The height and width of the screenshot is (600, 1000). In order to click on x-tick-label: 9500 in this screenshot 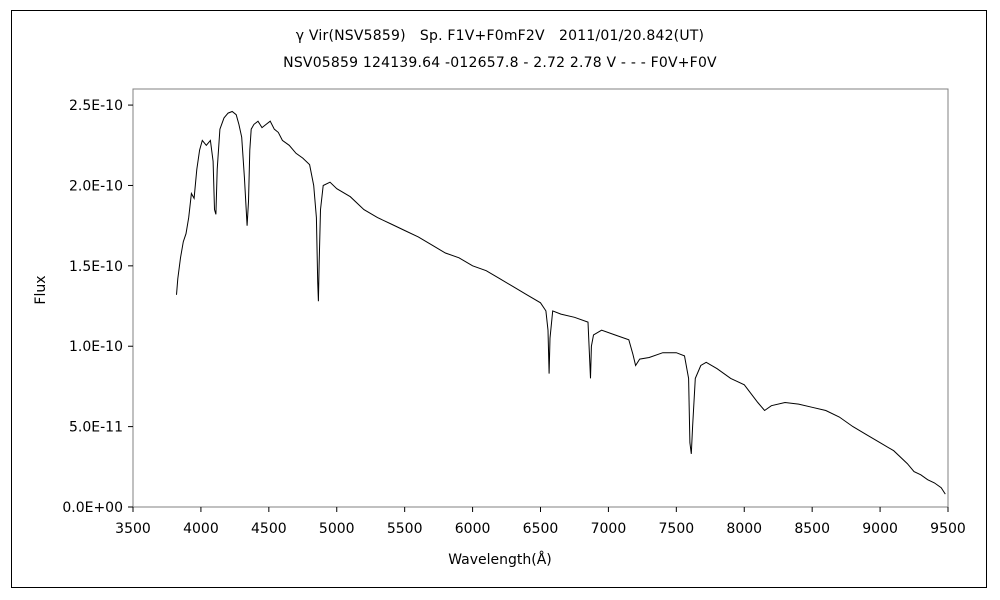, I will do `click(948, 529)`.